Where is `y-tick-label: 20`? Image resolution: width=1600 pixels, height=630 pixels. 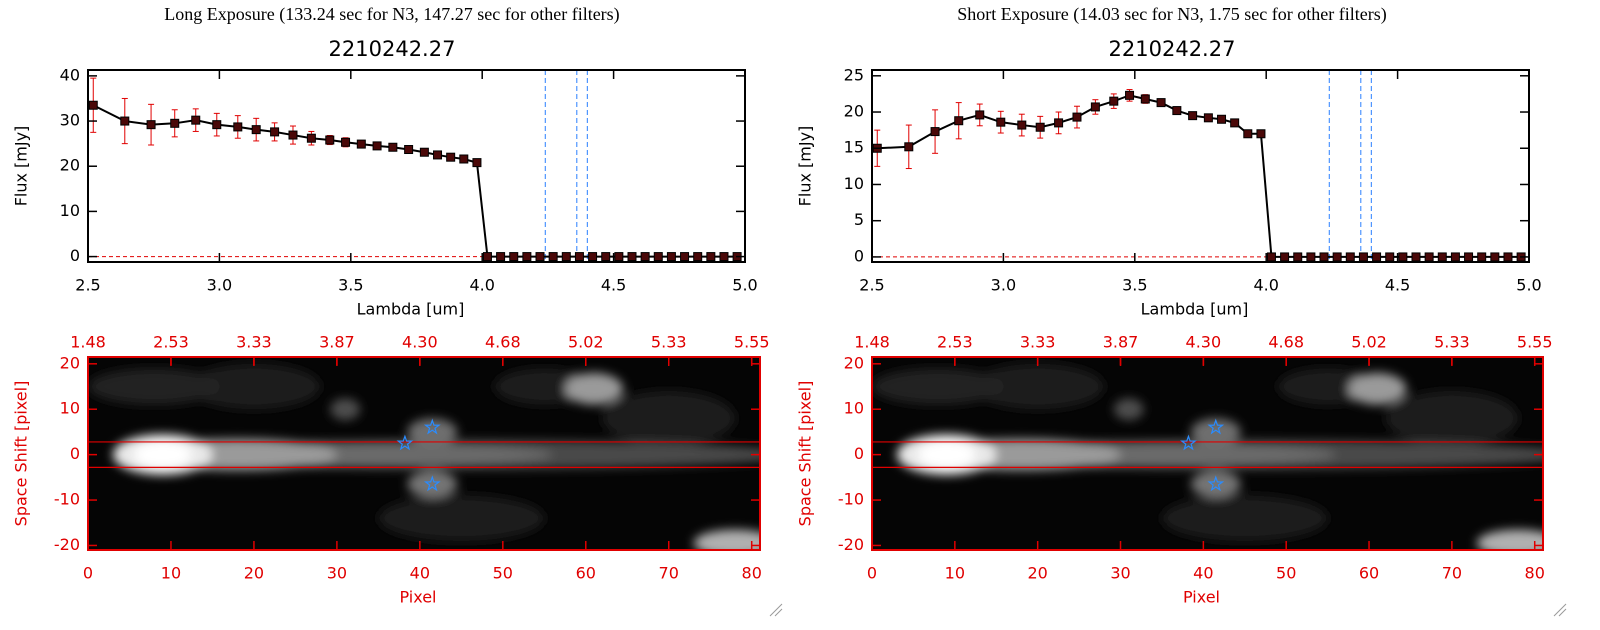 y-tick-label: 20 is located at coordinates (854, 111).